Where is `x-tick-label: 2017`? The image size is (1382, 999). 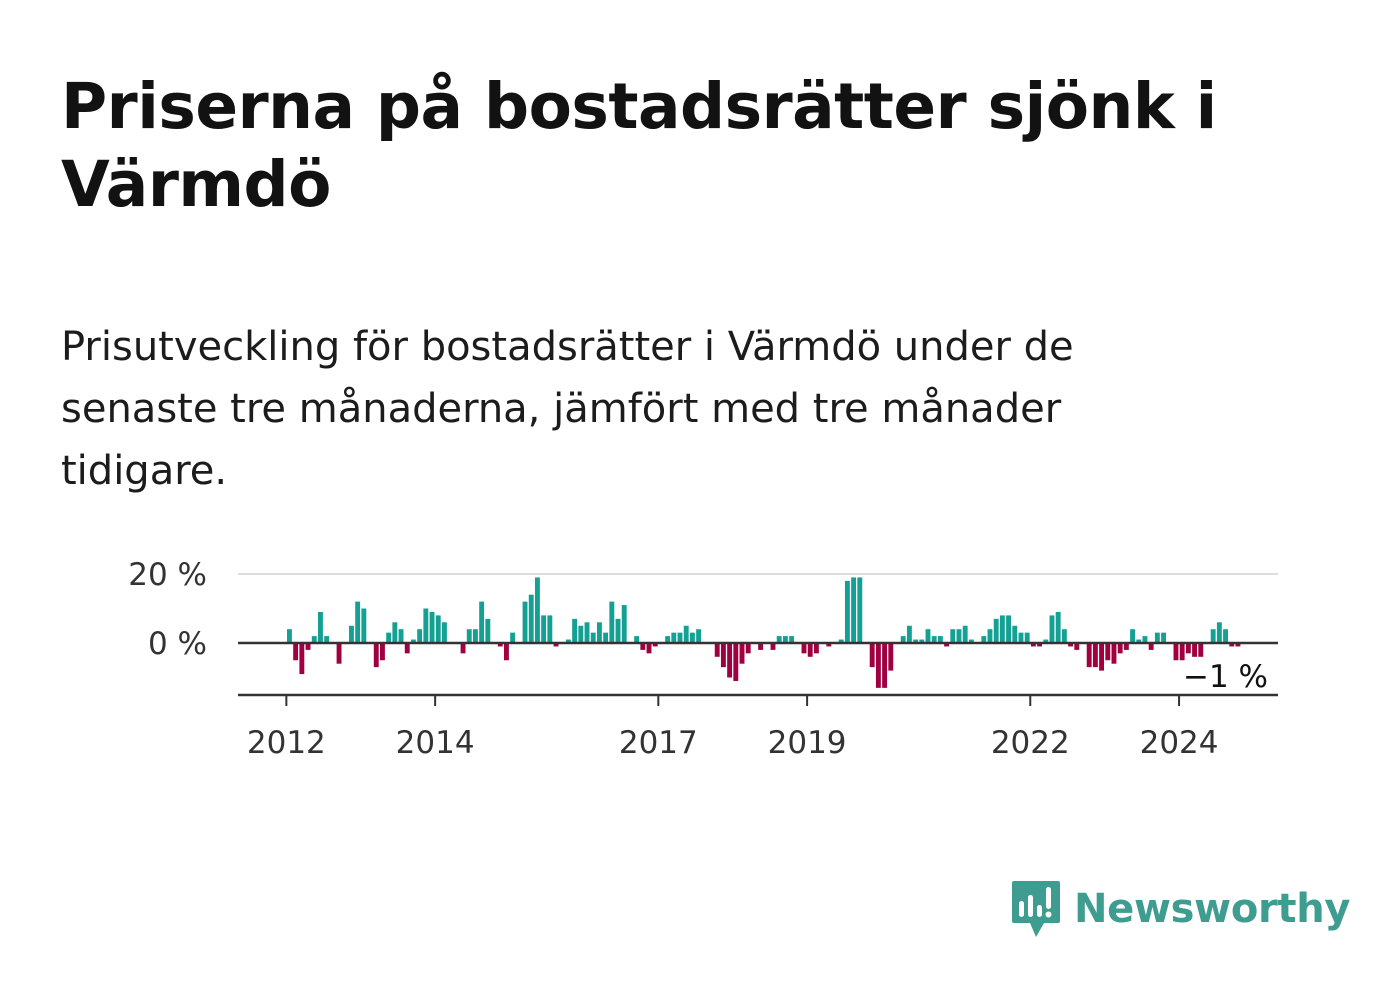
x-tick-label: 2017 is located at coordinates (658, 743).